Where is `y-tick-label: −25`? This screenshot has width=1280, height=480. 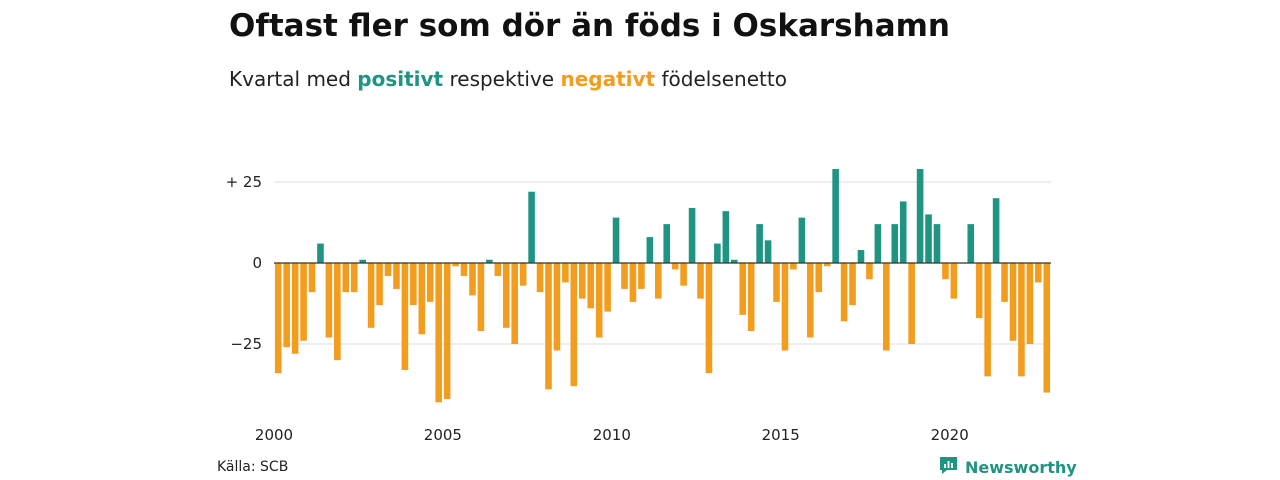
y-tick-label: −25 is located at coordinates (246, 344).